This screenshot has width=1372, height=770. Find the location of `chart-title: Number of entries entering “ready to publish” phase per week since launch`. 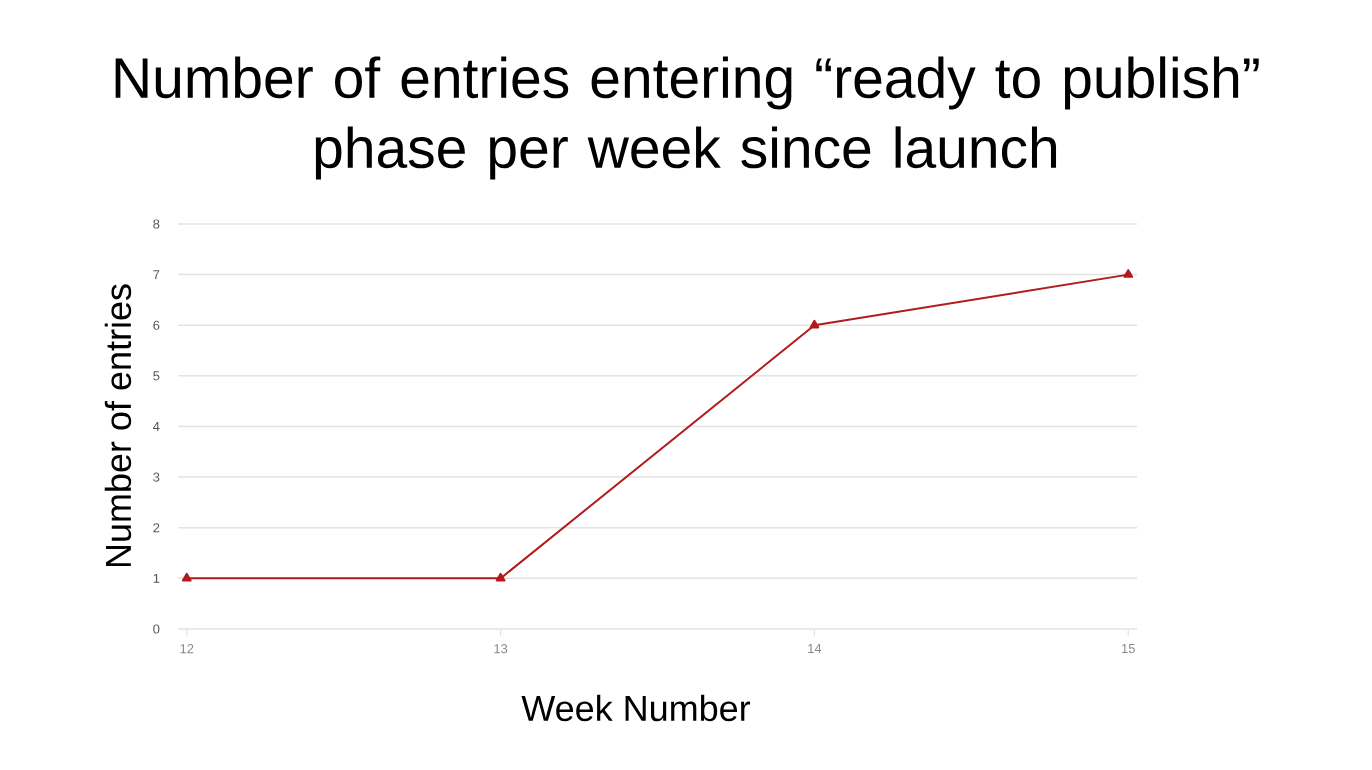

chart-title: Number of entries entering “ready to publish” phase per week since launch is located at coordinates (687, 118).